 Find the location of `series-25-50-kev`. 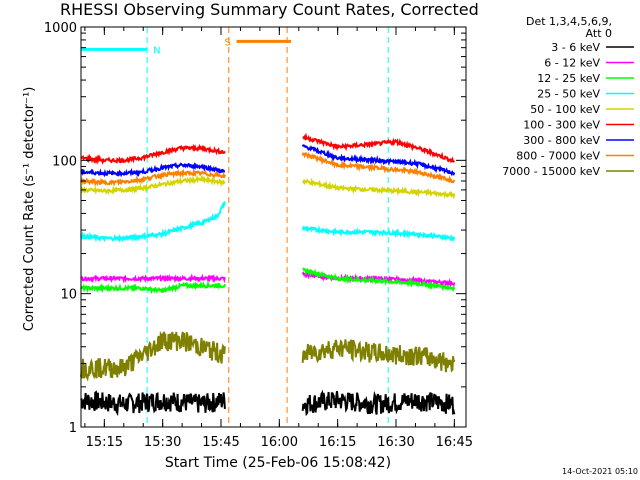

series-25-50-kev is located at coordinates (268, 222).